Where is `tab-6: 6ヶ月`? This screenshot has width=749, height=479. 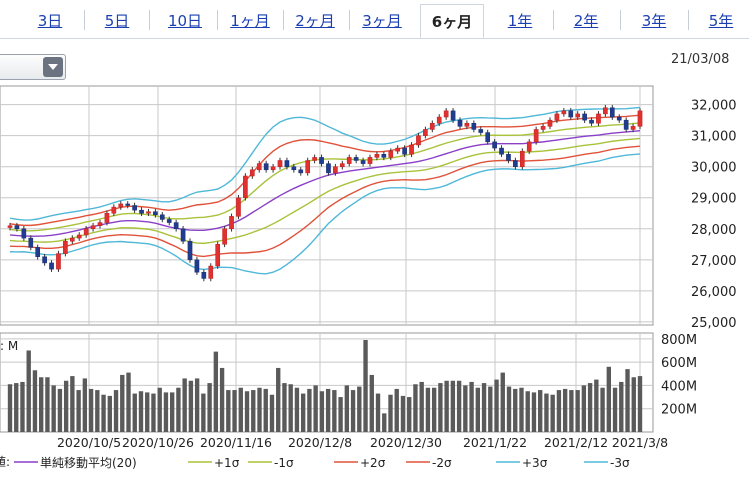
tab-6: 6ヶ月 is located at coordinates (452, 21).